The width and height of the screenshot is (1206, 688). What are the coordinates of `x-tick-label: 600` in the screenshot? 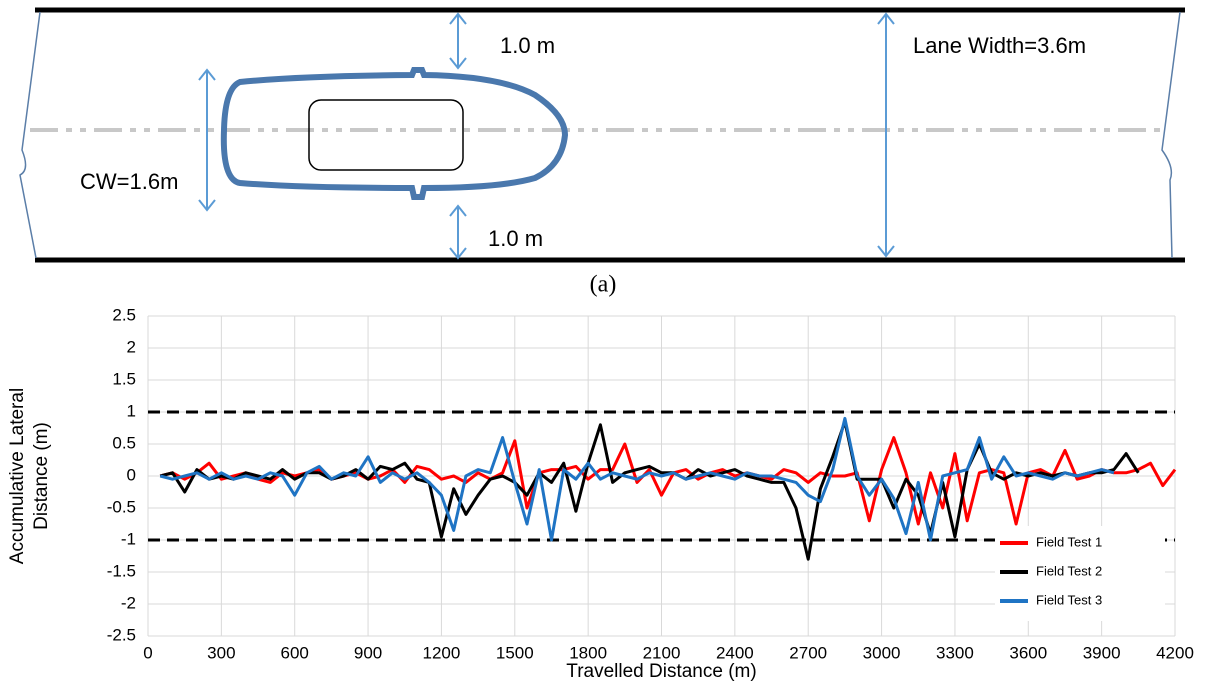 It's located at (295, 652).